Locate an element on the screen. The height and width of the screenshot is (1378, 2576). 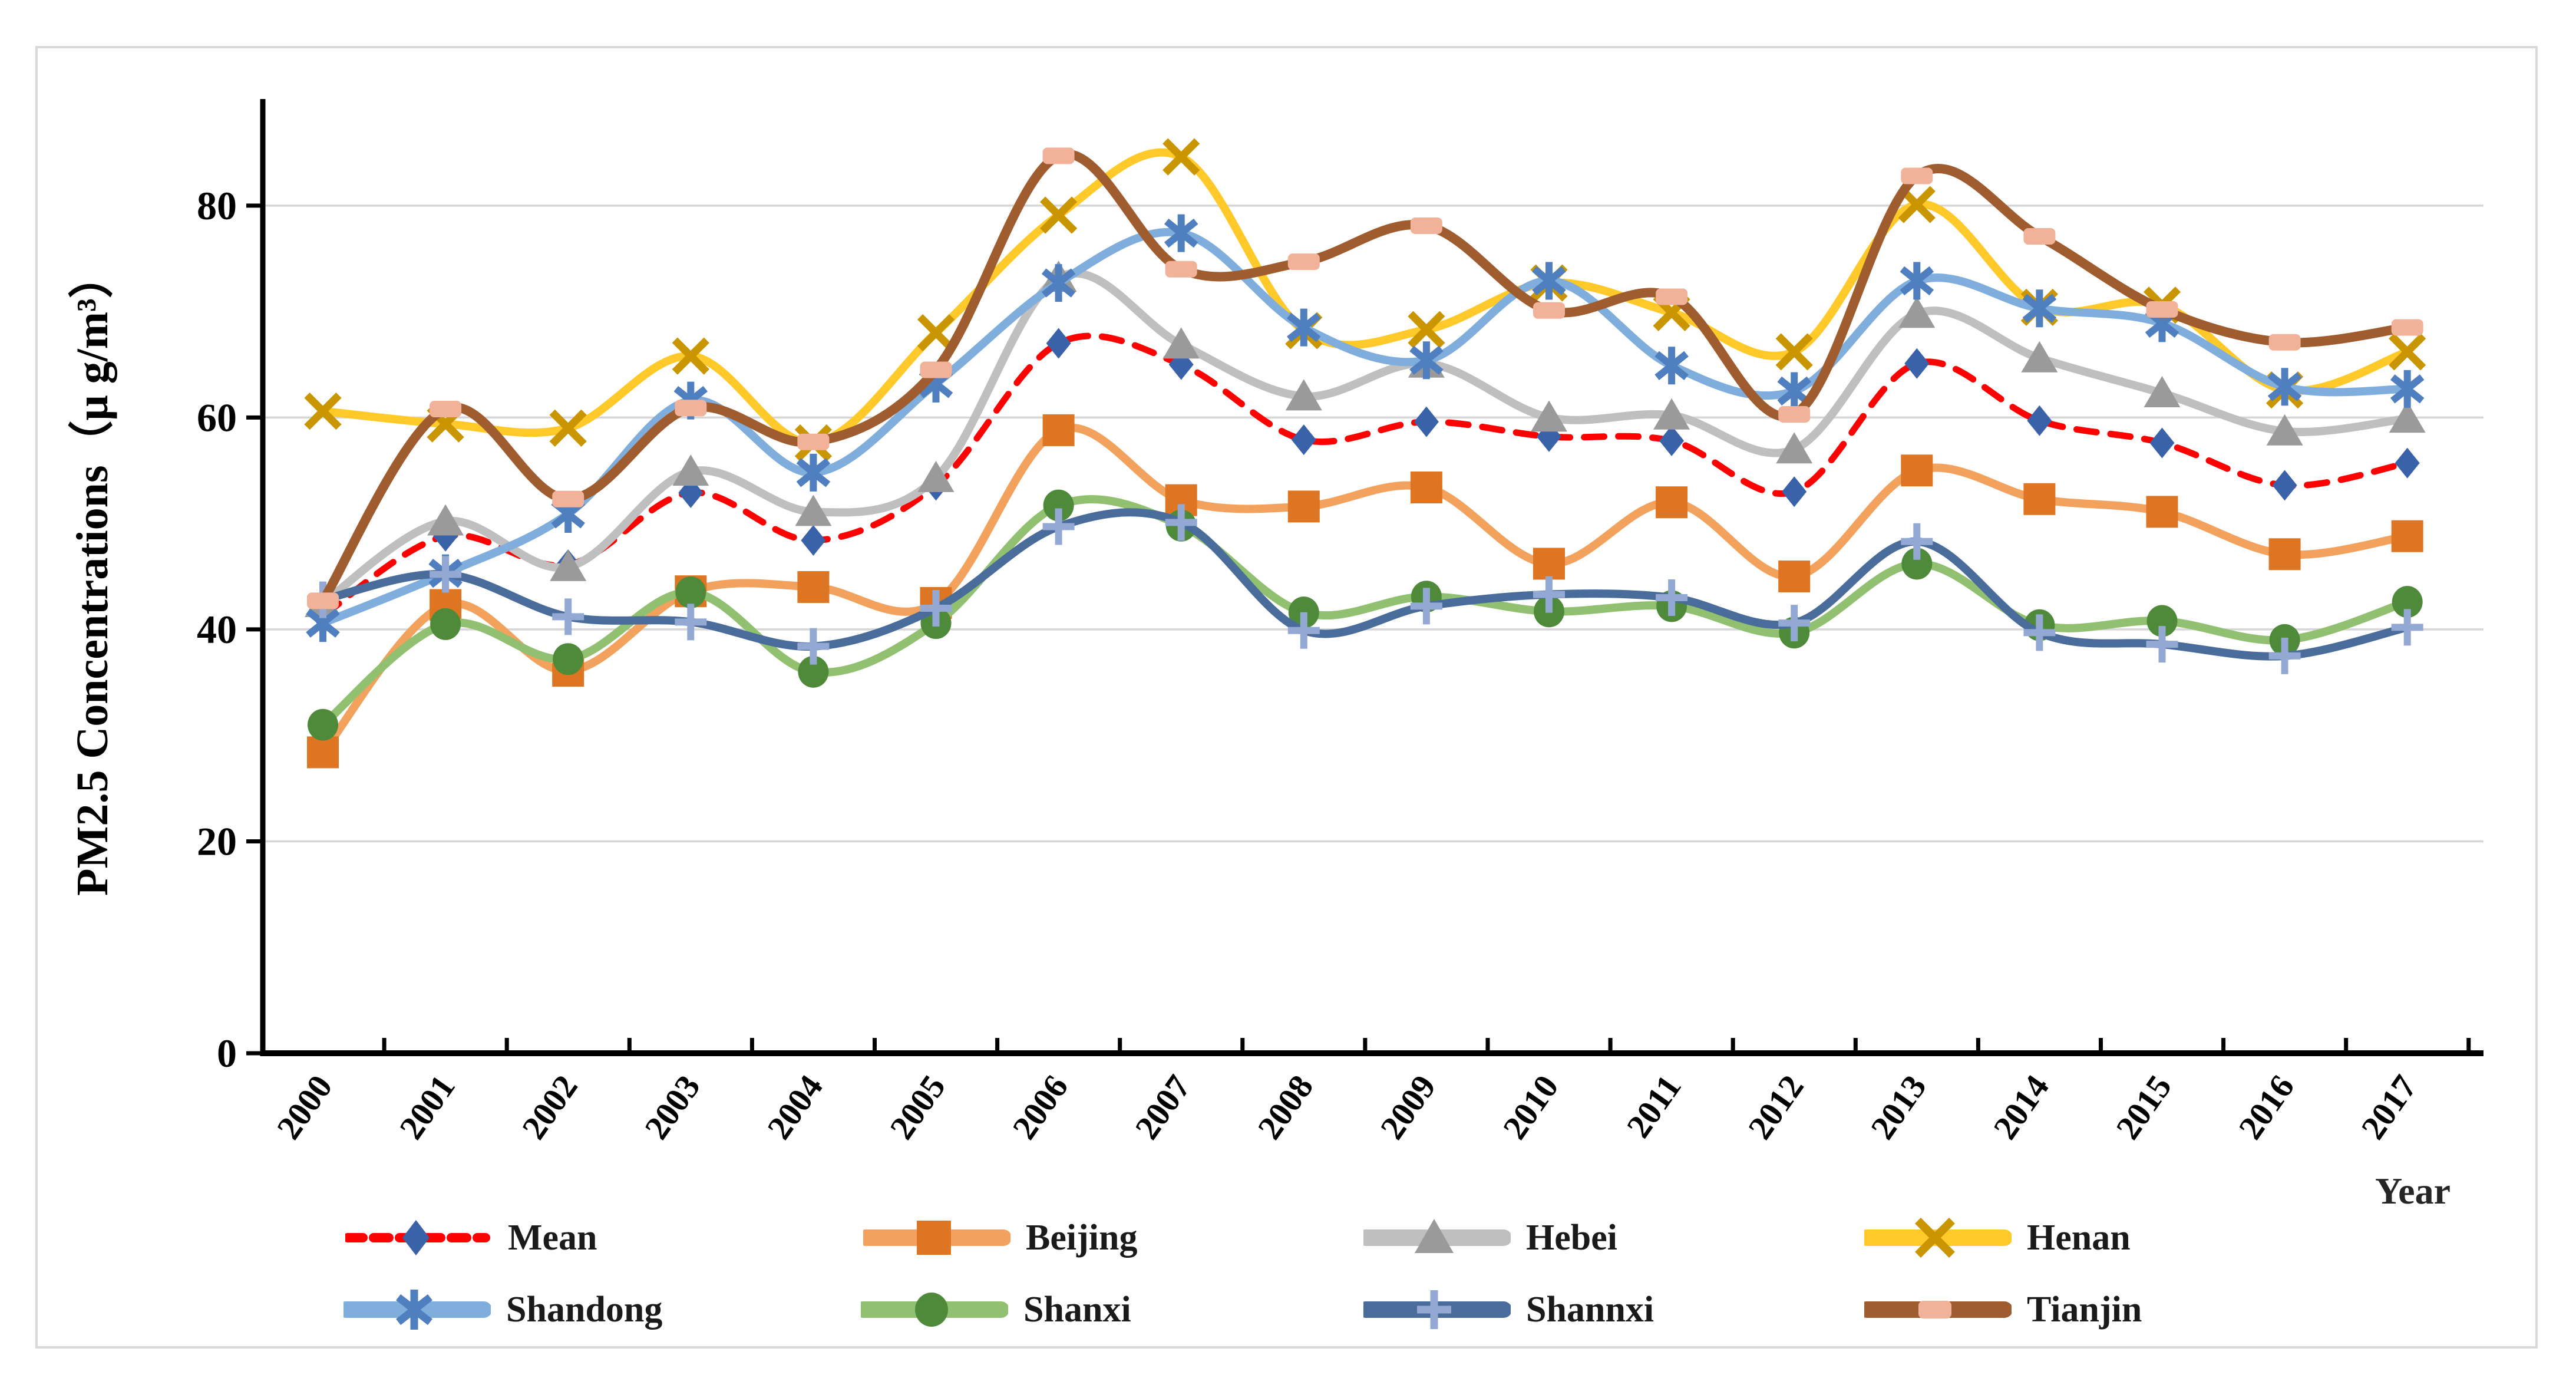
shanxi-swatch-icon is located at coordinates (934, 1310).